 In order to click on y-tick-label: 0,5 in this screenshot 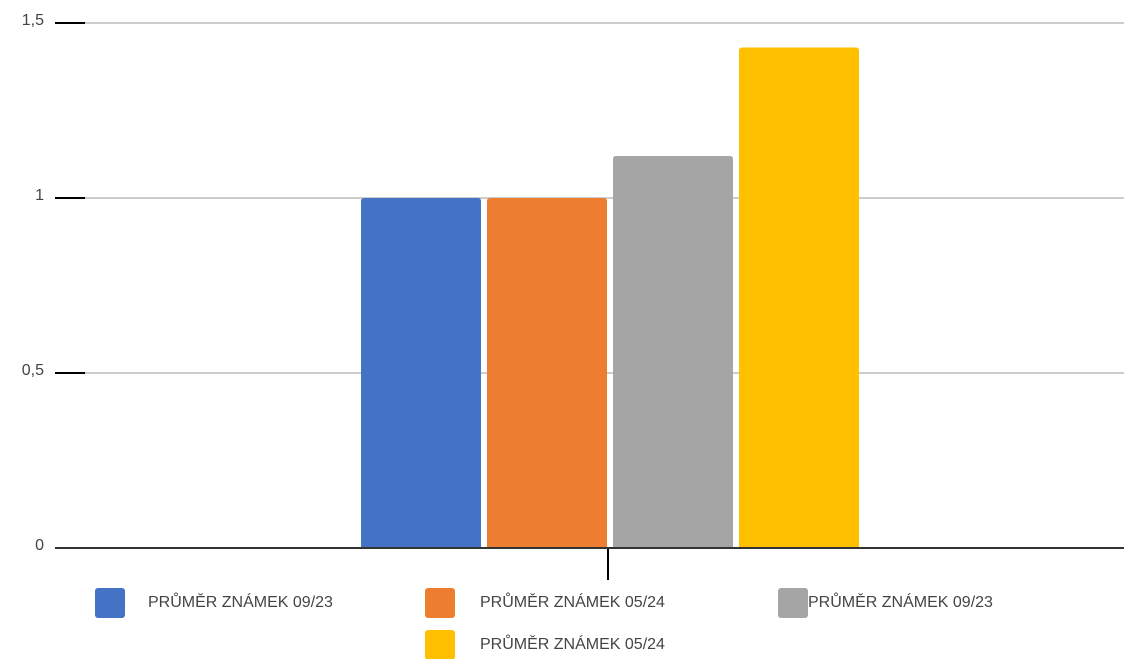, I will do `click(33, 370)`.